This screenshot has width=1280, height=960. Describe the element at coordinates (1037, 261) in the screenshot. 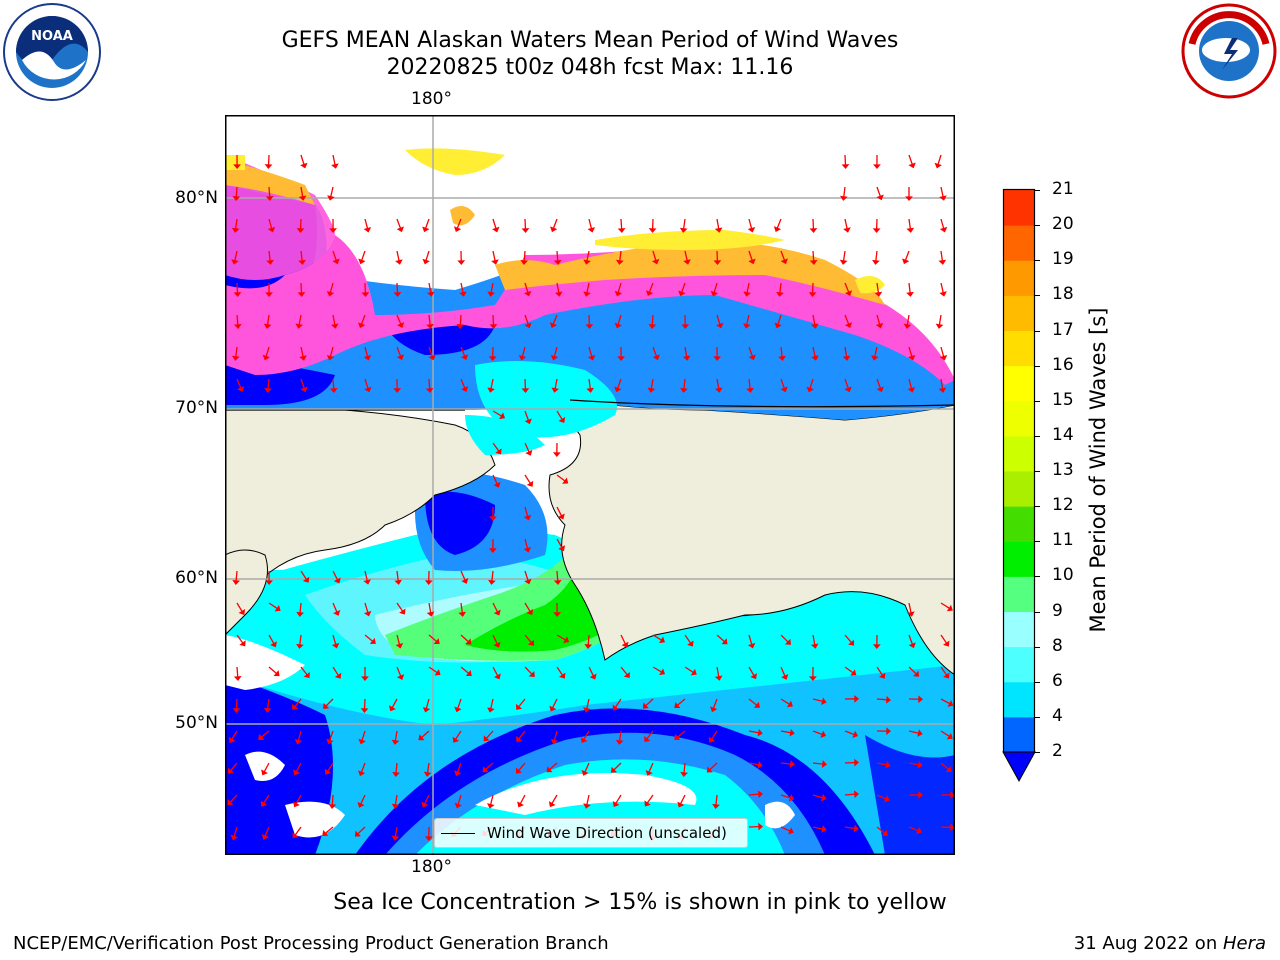

I see `colorbar-tick-mark` at that location.